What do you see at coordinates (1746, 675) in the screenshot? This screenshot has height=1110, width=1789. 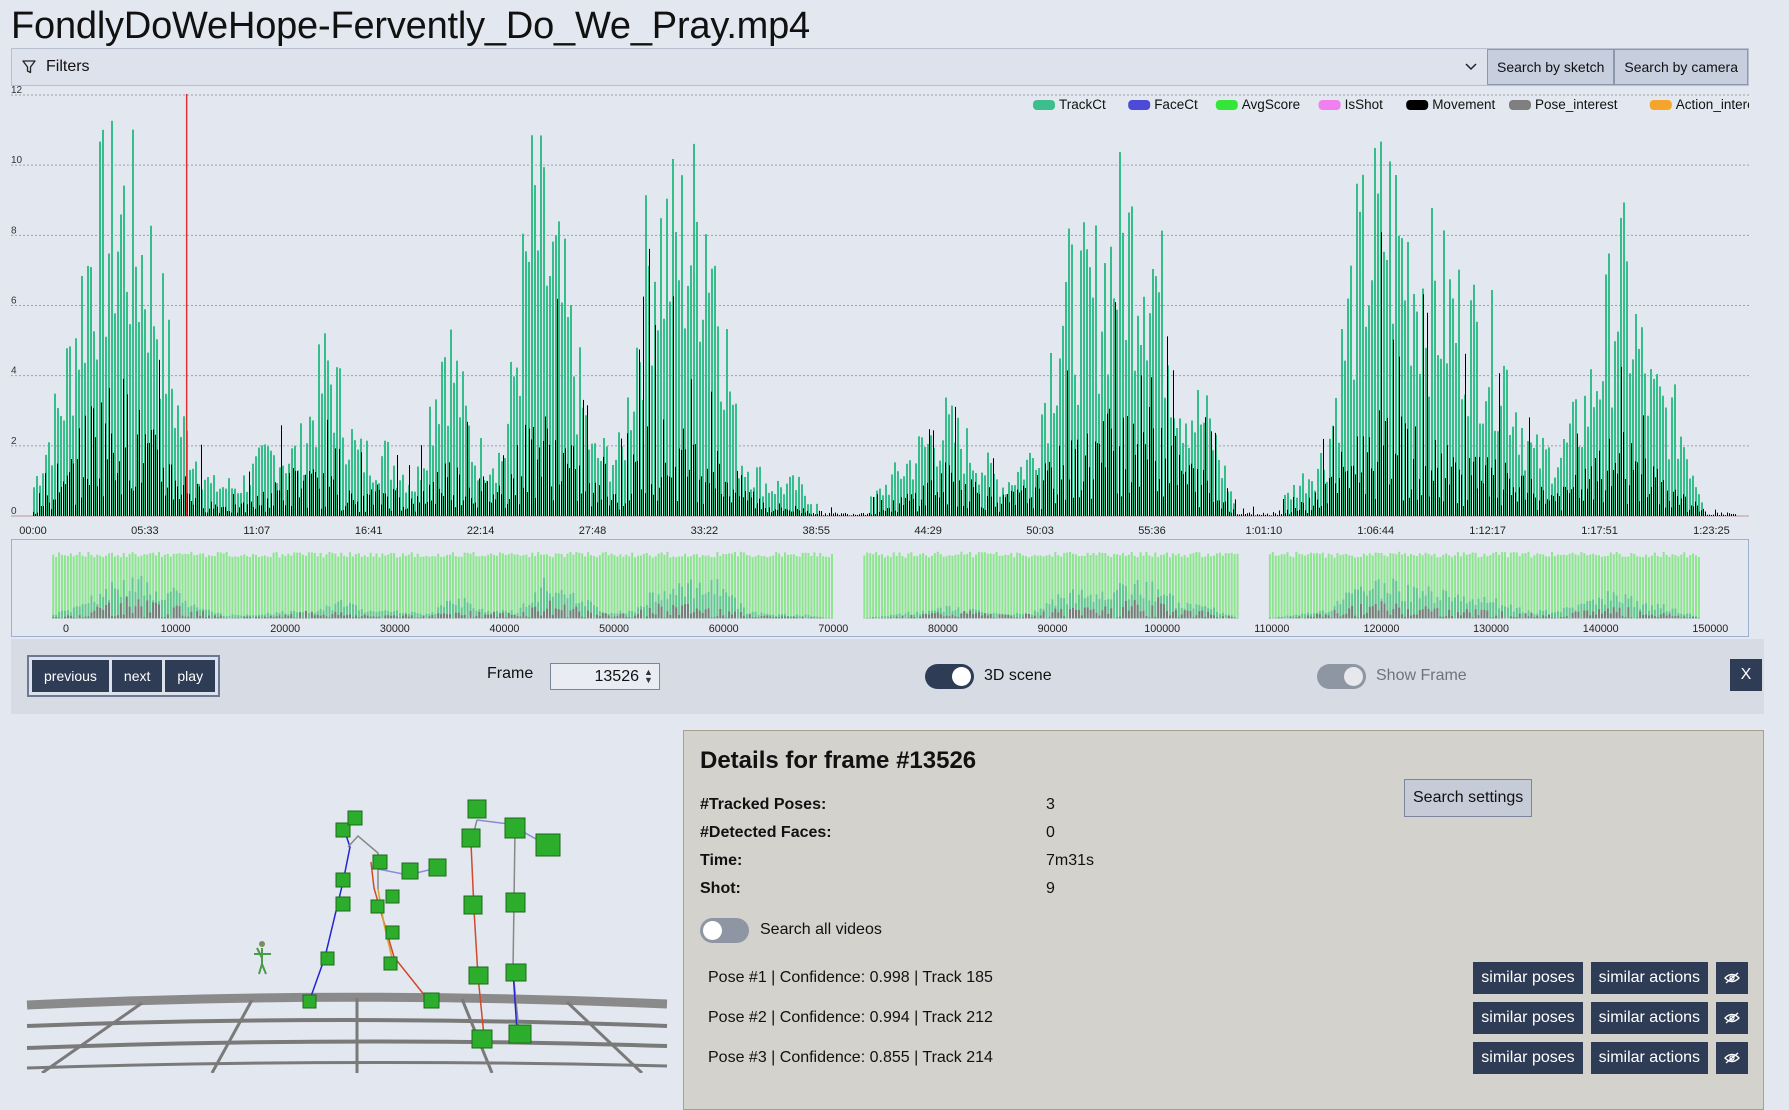 I see `close-button: X` at bounding box center [1746, 675].